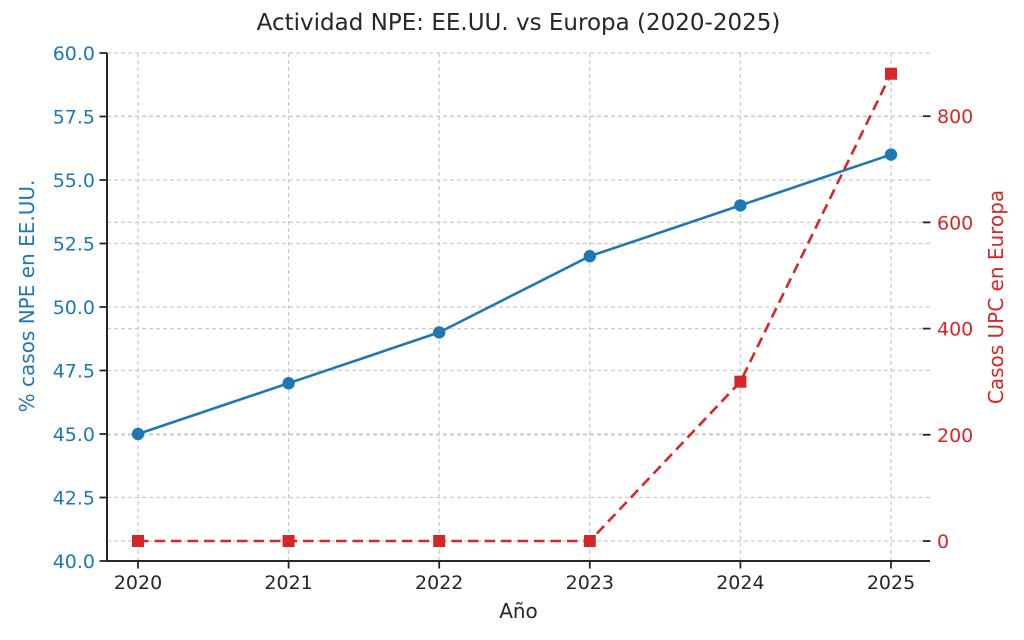 This screenshot has width=1024, height=640. I want to click on data-point-us-npe-2021, so click(288, 383).